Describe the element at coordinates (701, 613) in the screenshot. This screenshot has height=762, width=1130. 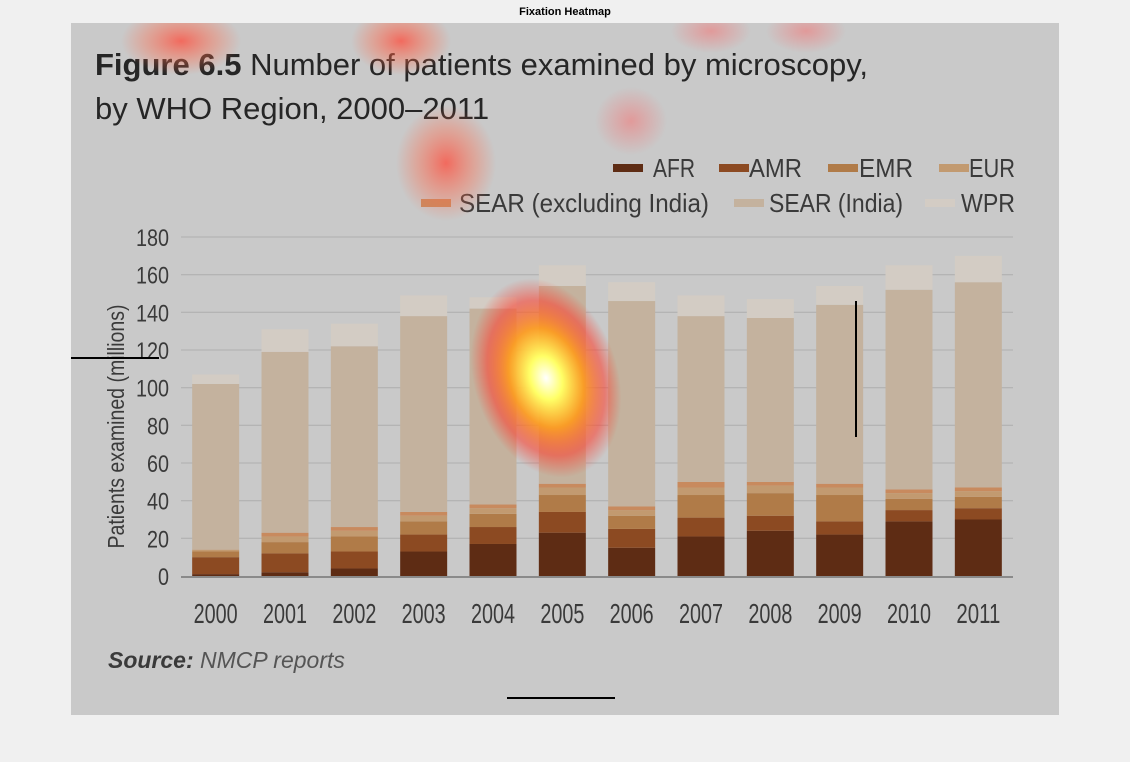
I see `x-tick-label: 2007` at that location.